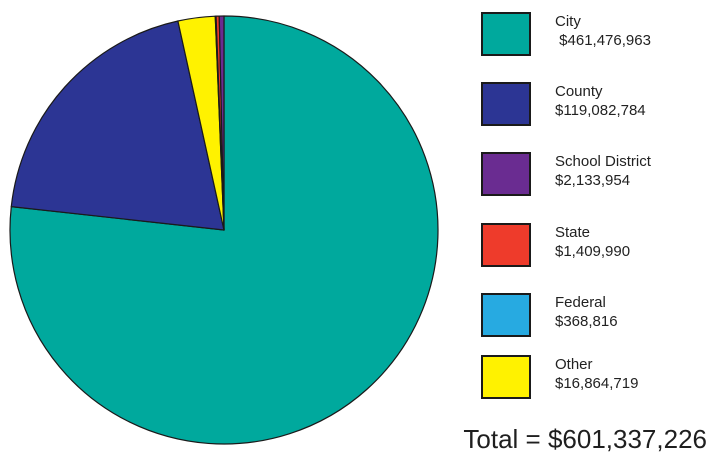 Image resolution: width=715 pixels, height=457 pixels. What do you see at coordinates (593, 251) in the screenshot?
I see `legend-value-state: $1,409,990` at bounding box center [593, 251].